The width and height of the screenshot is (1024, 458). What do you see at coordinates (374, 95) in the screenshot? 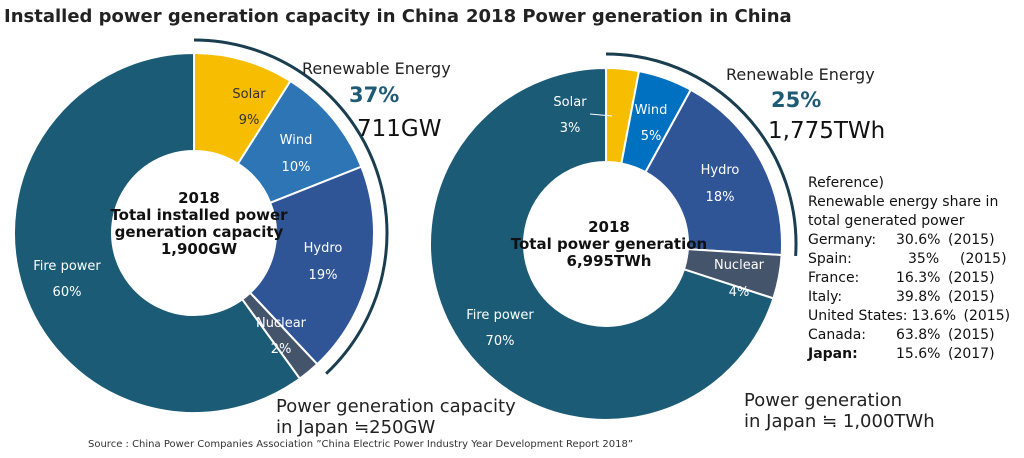
I see `renewable-percent-capacity: 37%` at bounding box center [374, 95].